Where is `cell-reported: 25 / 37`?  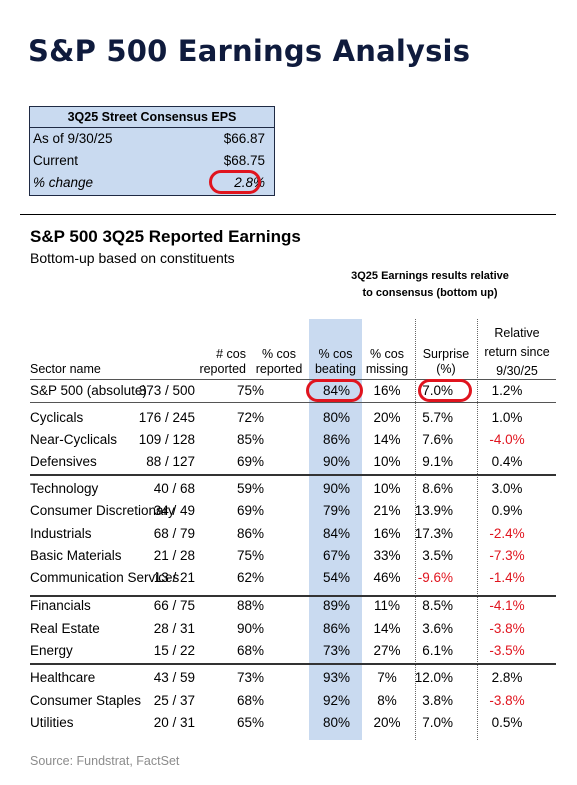 cell-reported: 25 / 37 is located at coordinates (174, 700).